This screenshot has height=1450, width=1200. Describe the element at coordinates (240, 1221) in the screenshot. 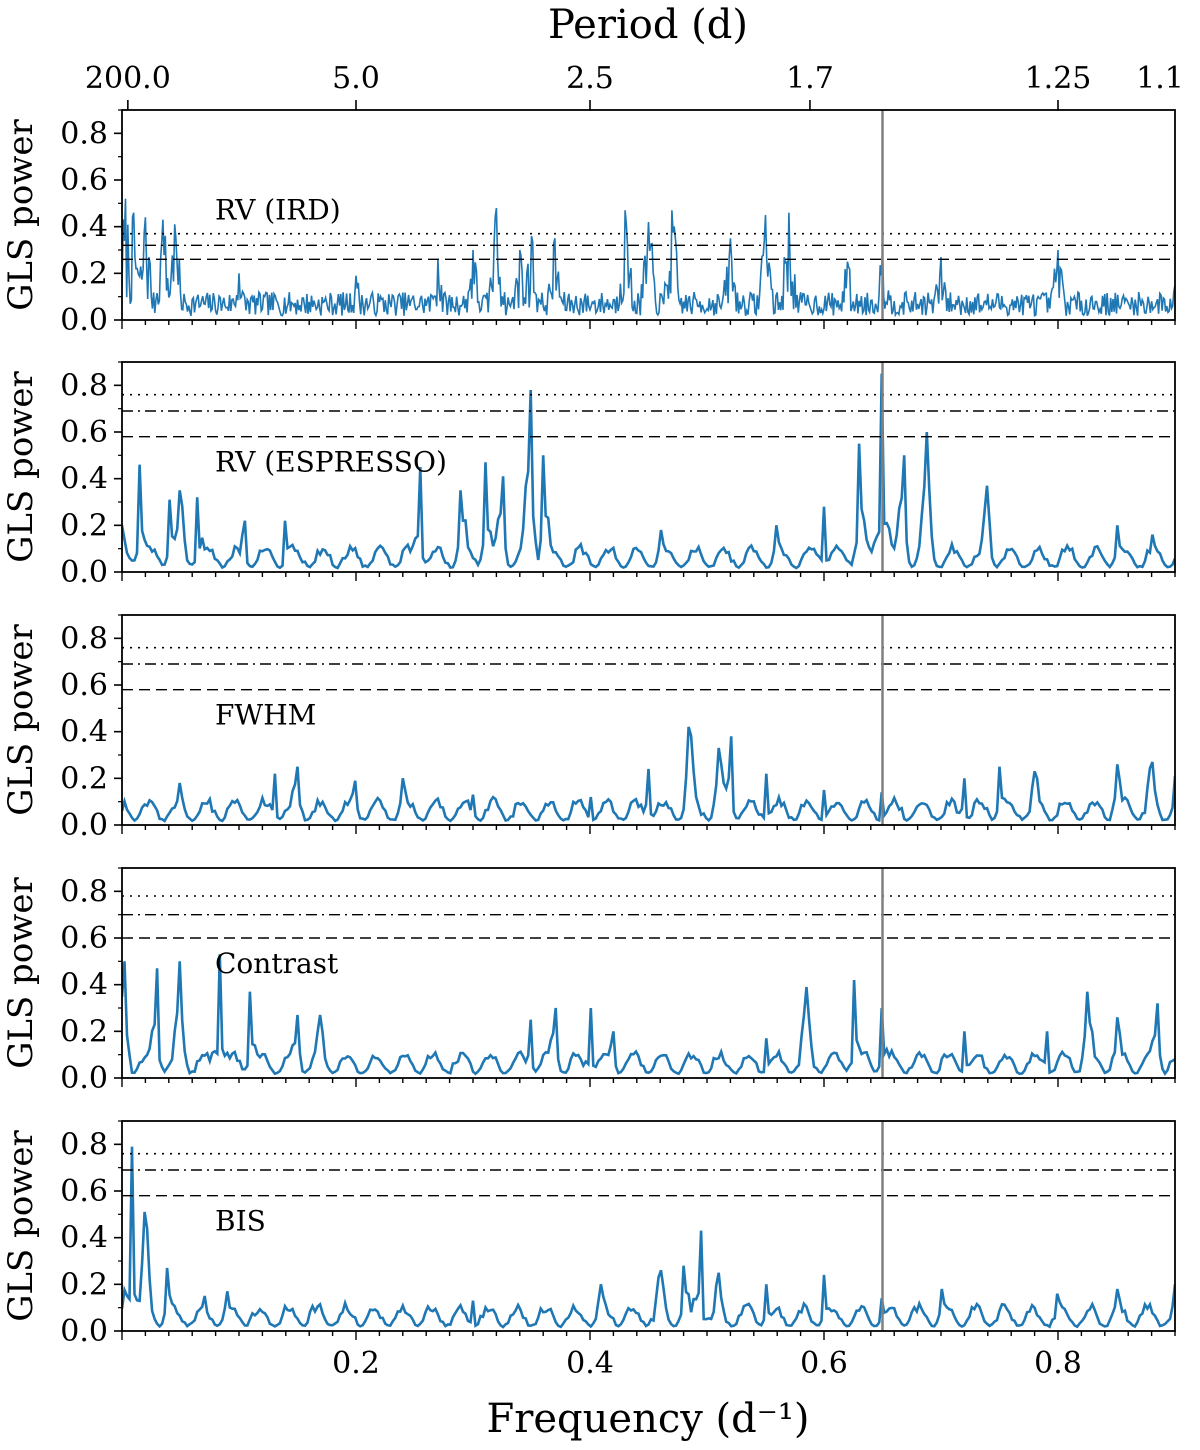

I see `panel-label: BIS` at that location.